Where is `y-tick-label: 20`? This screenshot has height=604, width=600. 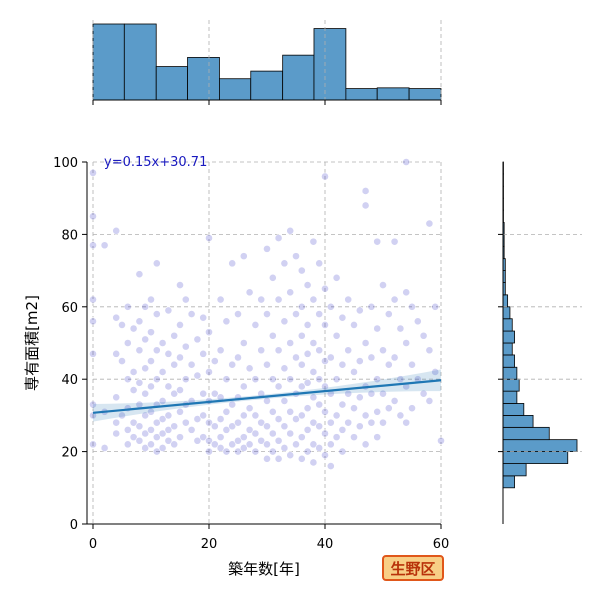 y-tick-label: 20 is located at coordinates (69, 453).